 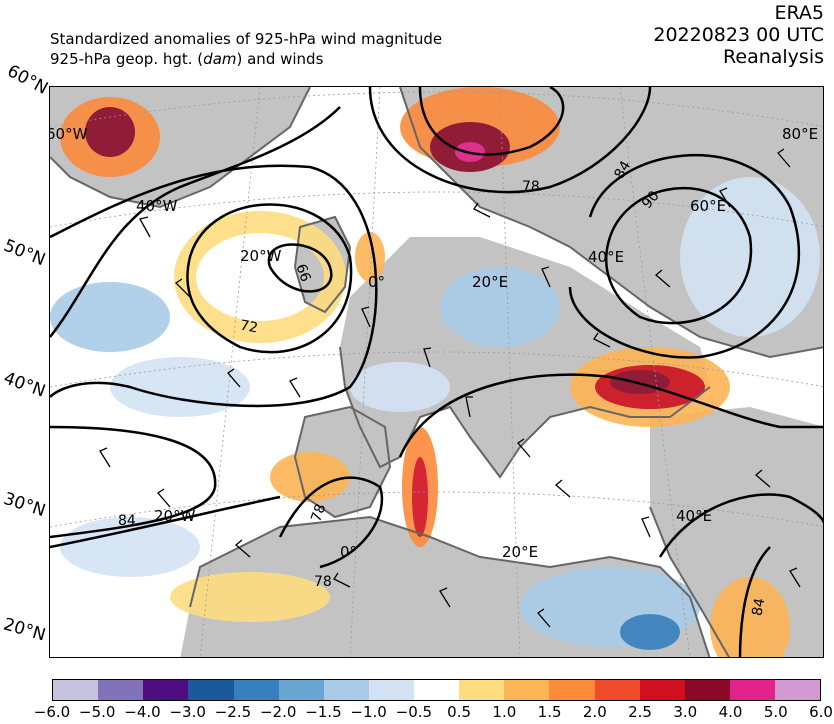 What do you see at coordinates (368, 712) in the screenshot?
I see `colorbar-tick-label: −1.0` at bounding box center [368, 712].